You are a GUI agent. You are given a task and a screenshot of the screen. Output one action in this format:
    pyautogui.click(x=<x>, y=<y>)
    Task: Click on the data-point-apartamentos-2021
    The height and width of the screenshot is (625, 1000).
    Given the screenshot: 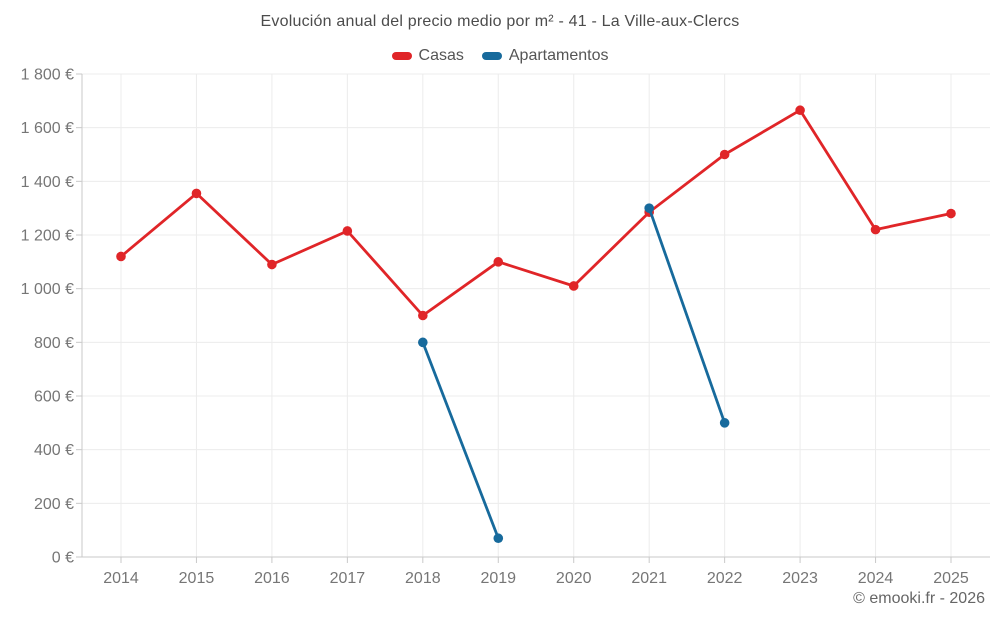 What is the action you would take?
    pyautogui.click(x=649, y=208)
    